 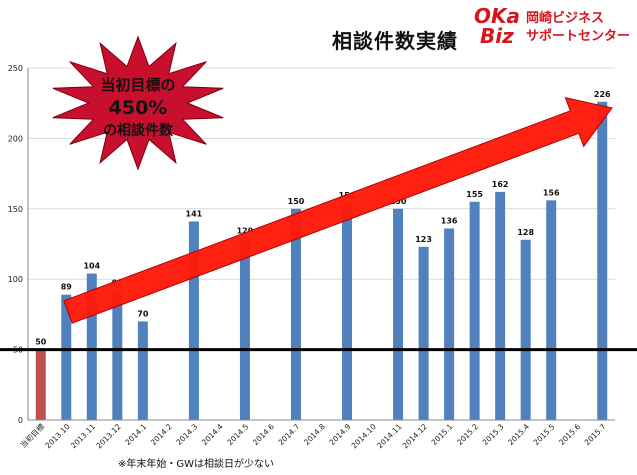 What do you see at coordinates (108, 436) in the screenshot?
I see `x-tick-label: 2013.12` at bounding box center [108, 436].